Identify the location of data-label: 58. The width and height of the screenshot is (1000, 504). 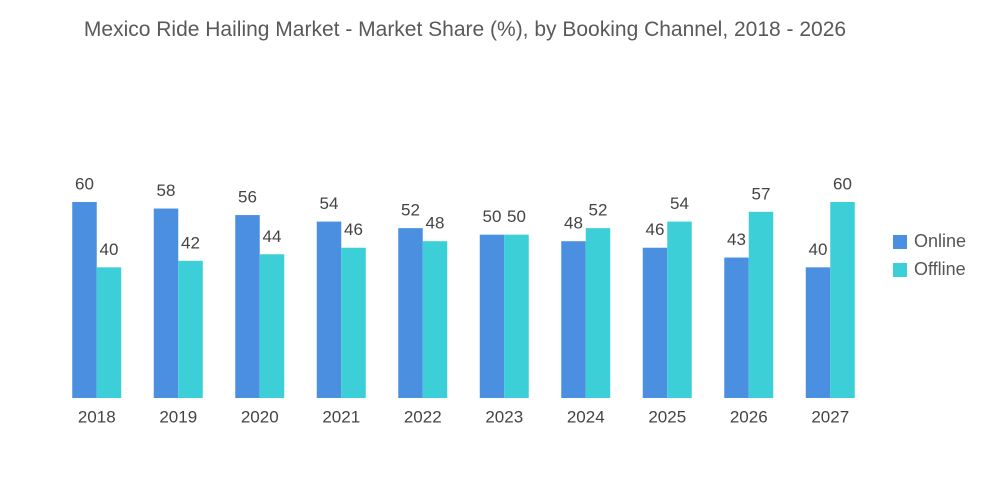
(166, 190).